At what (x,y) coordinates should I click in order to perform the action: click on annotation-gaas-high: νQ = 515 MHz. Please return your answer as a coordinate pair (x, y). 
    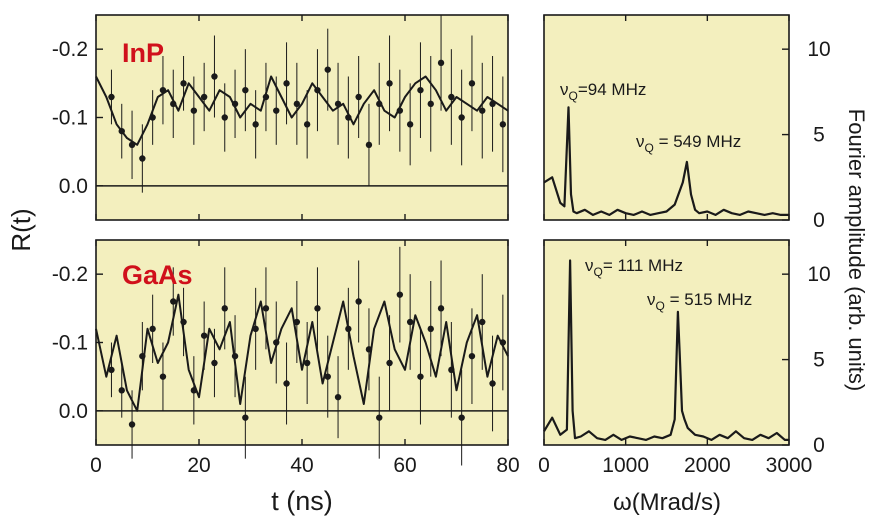
    Looking at the image, I should click on (699, 301).